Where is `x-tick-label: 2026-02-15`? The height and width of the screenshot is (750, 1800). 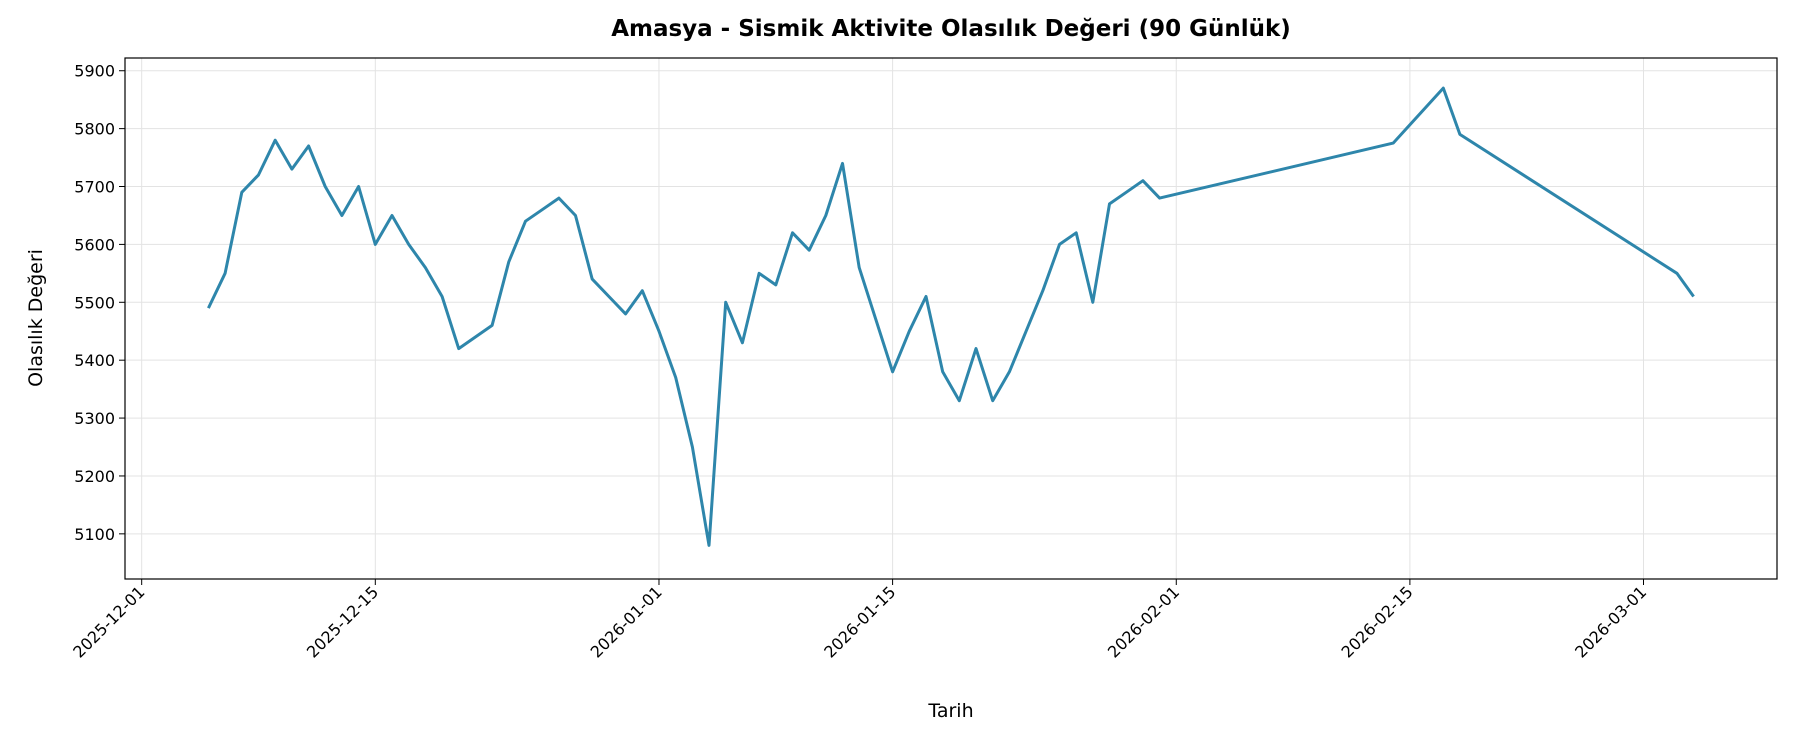
x-tick-label: 2026-02-15 is located at coordinates (1377, 621).